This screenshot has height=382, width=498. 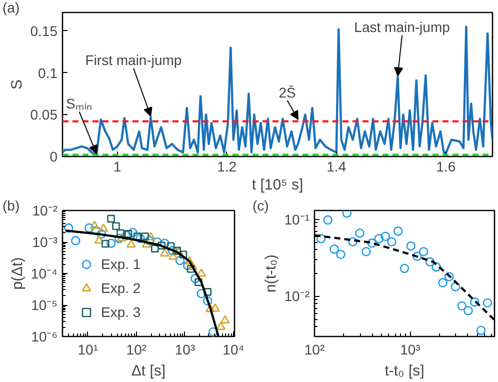 What do you see at coordinates (117, 166) in the screenshot?
I see `x-tick-label: 1` at bounding box center [117, 166].